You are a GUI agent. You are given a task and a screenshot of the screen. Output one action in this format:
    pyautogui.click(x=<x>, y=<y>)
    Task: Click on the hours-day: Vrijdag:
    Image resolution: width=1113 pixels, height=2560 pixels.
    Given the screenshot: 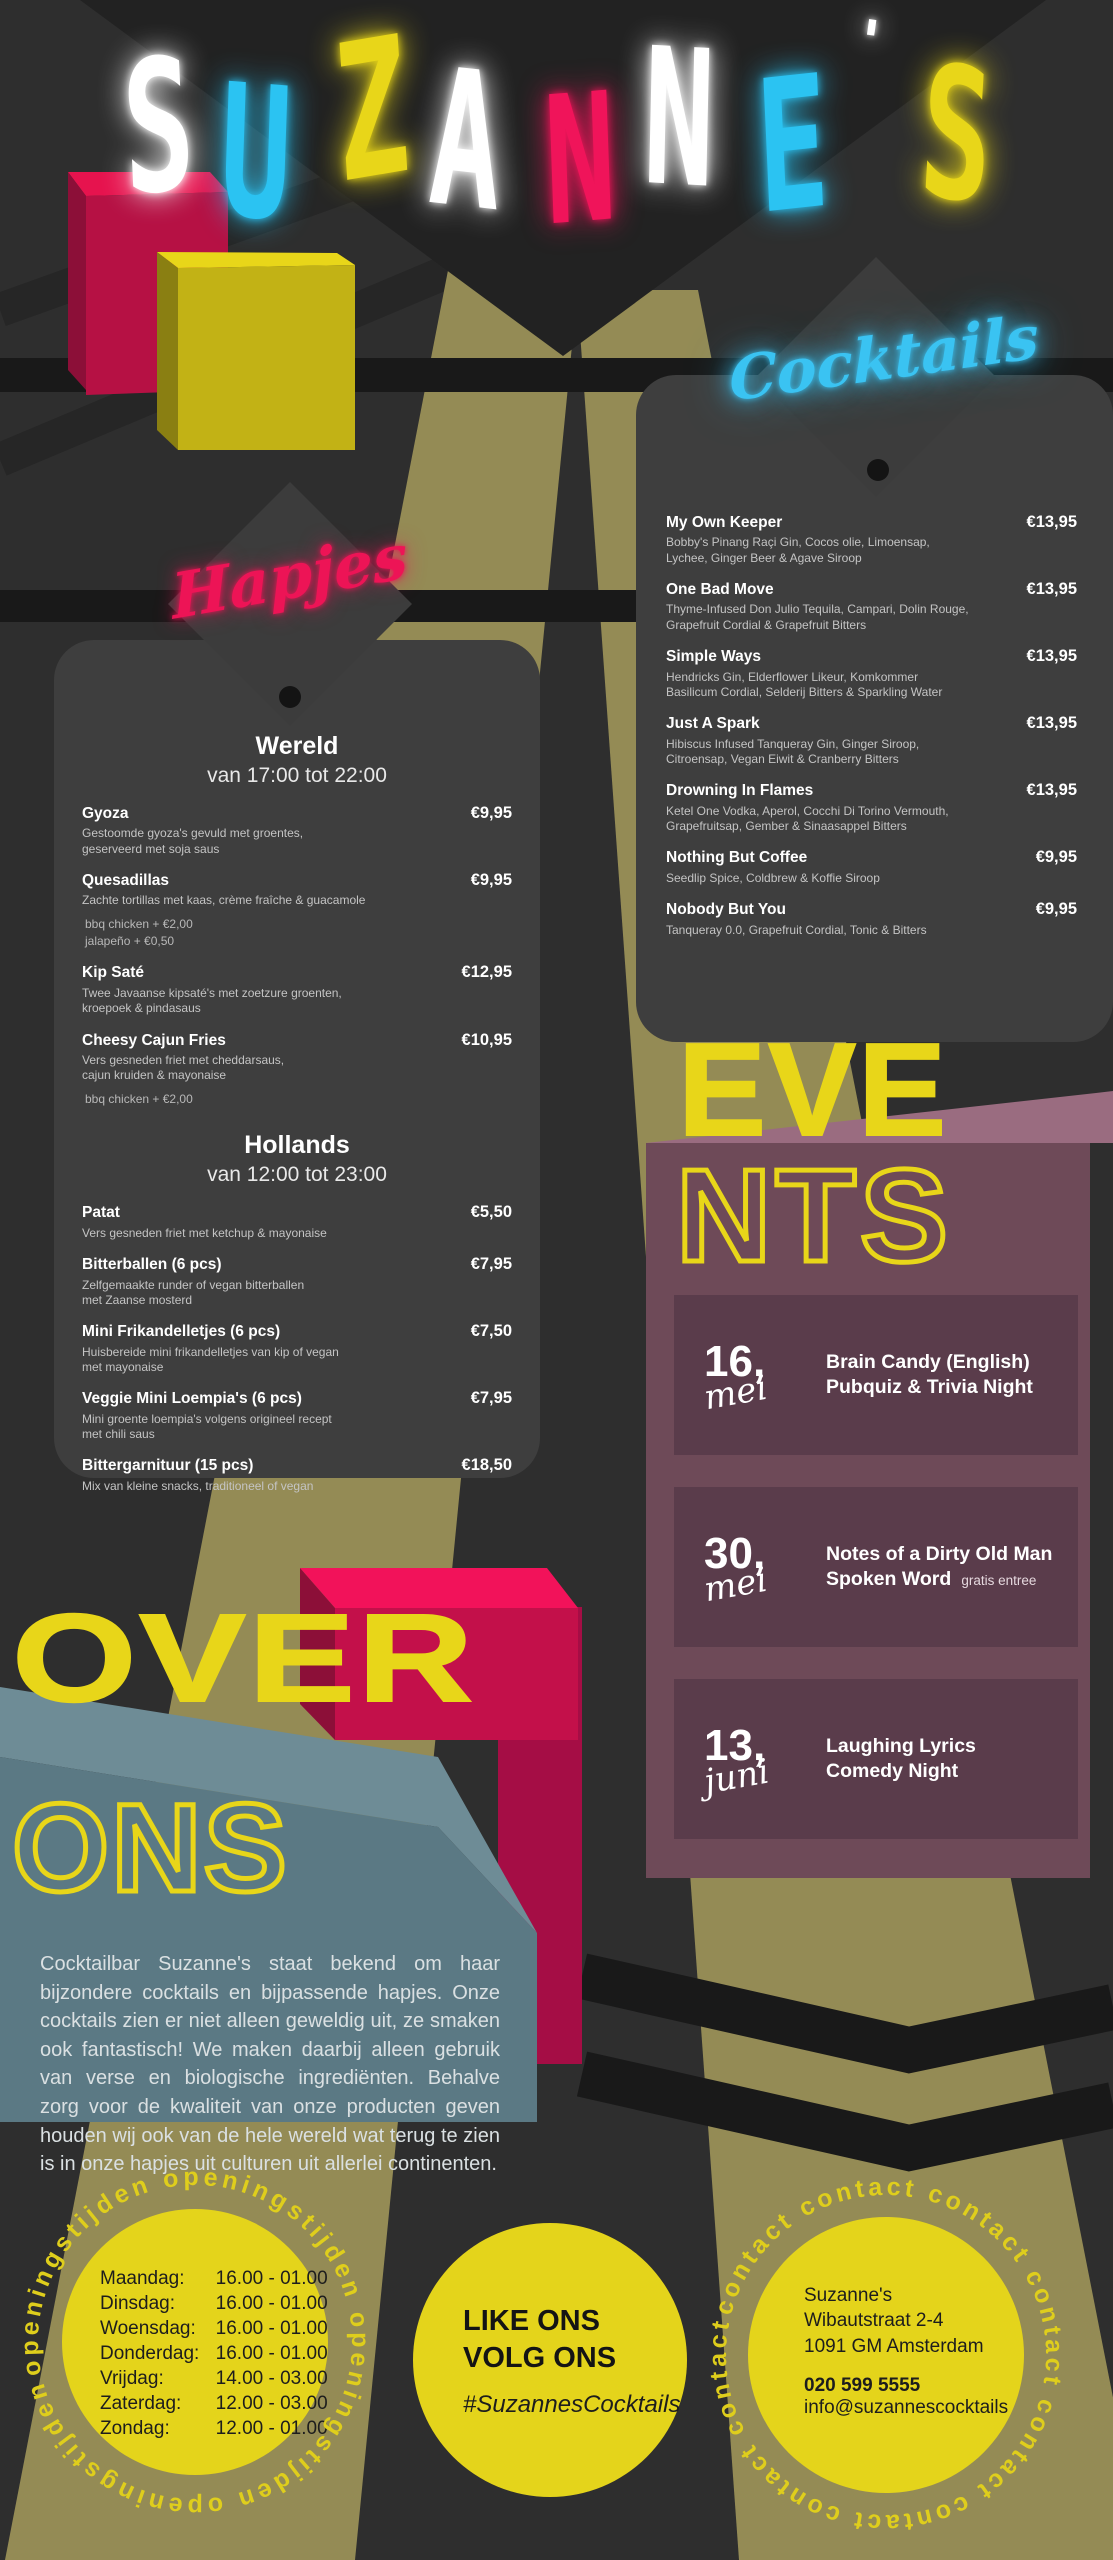 What is the action you would take?
    pyautogui.click(x=132, y=2378)
    